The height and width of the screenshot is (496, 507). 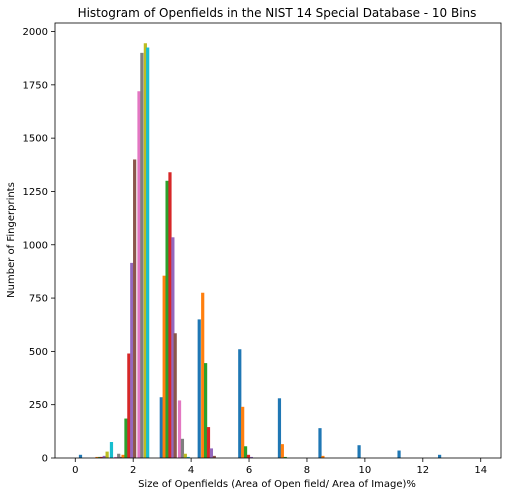 I want to click on y-tick-label-1: 250, so click(x=38, y=405).